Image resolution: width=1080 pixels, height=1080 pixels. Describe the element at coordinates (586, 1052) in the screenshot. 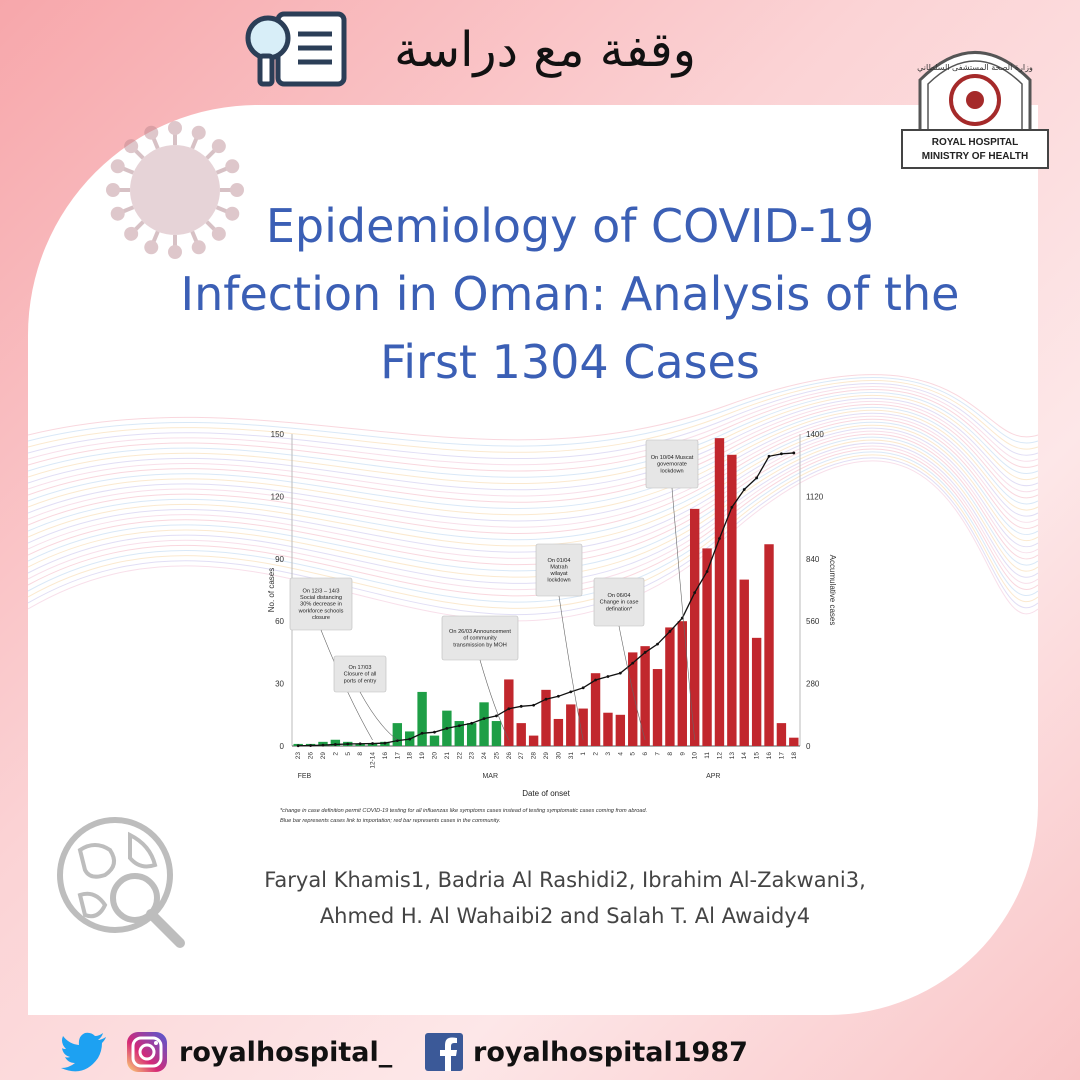

I see `facebook-link: royalhospital1987` at that location.